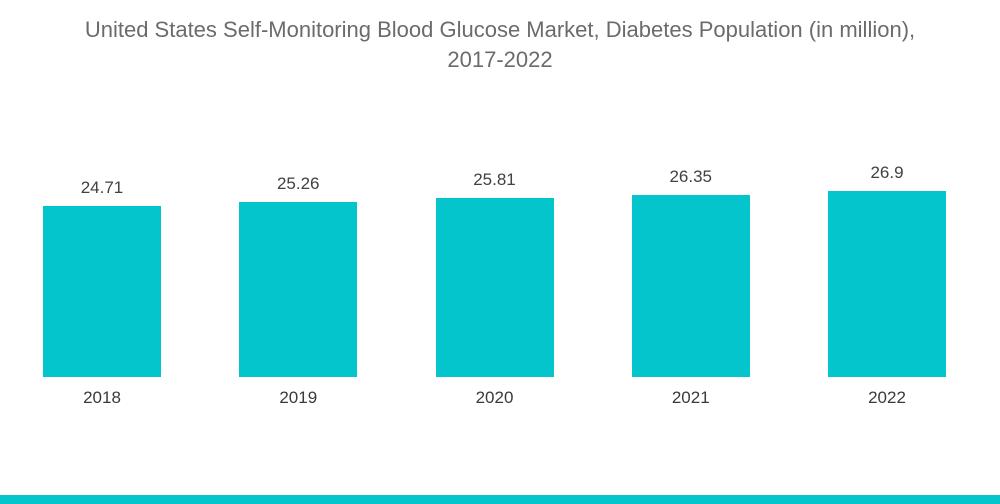  What do you see at coordinates (691, 176) in the screenshot?
I see `bar-value-label: 26.35` at bounding box center [691, 176].